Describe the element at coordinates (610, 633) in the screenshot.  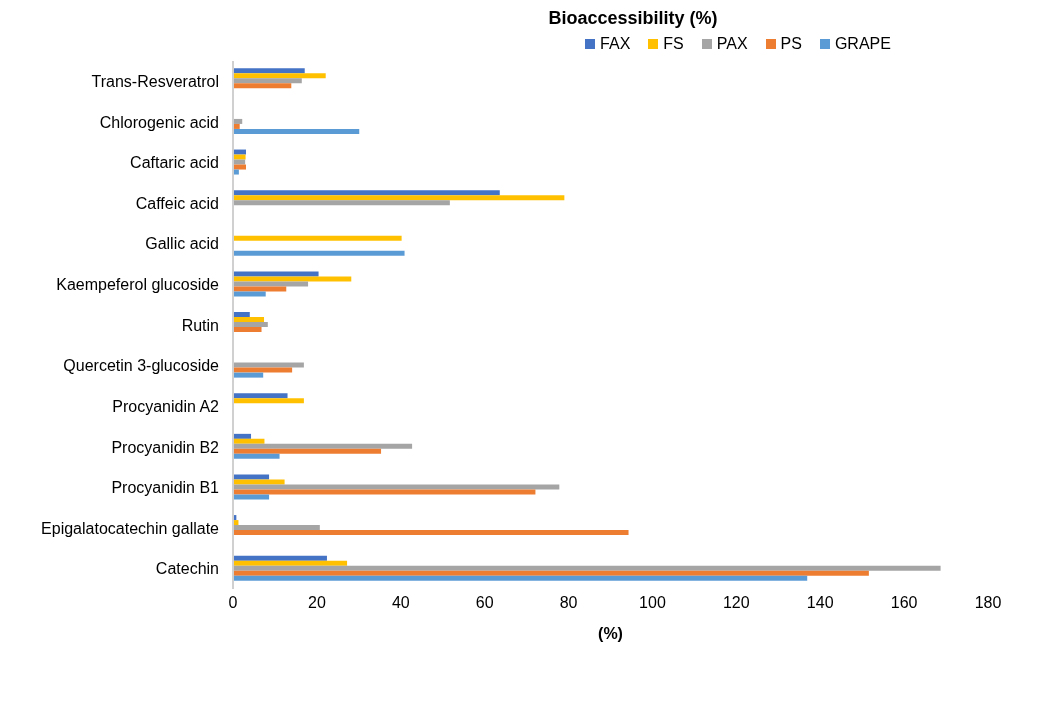
I see `x-axis-title: (%)` at that location.